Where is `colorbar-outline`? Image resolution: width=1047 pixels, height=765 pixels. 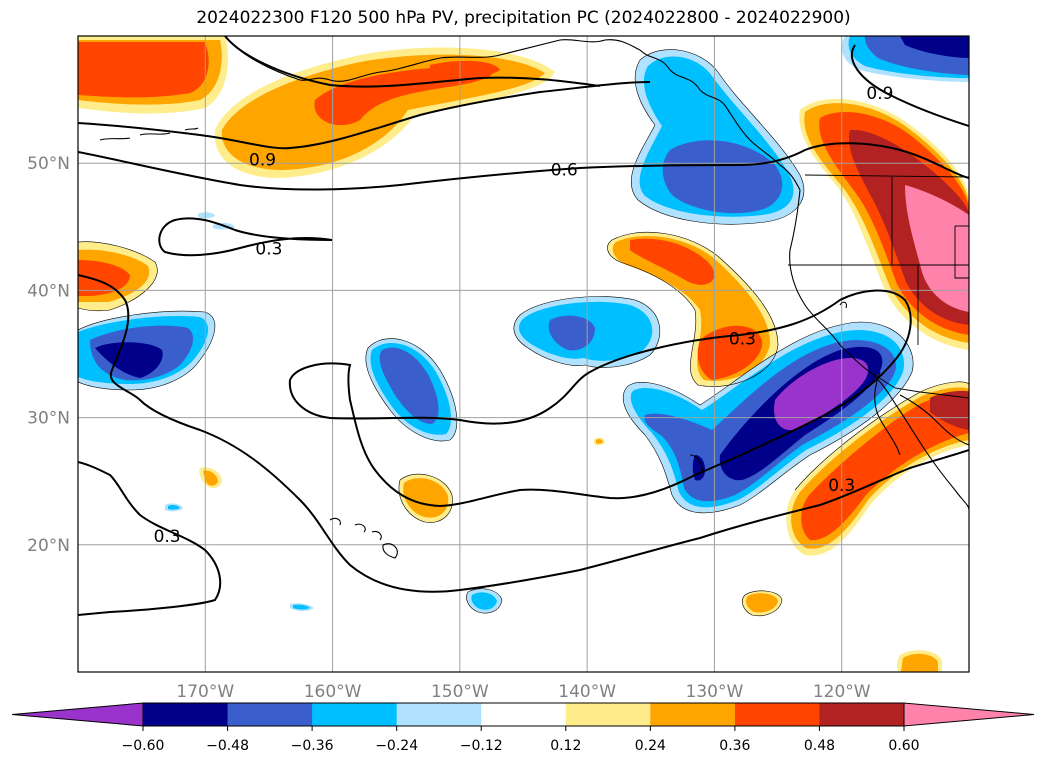
colorbar-outline is located at coordinates (523, 714).